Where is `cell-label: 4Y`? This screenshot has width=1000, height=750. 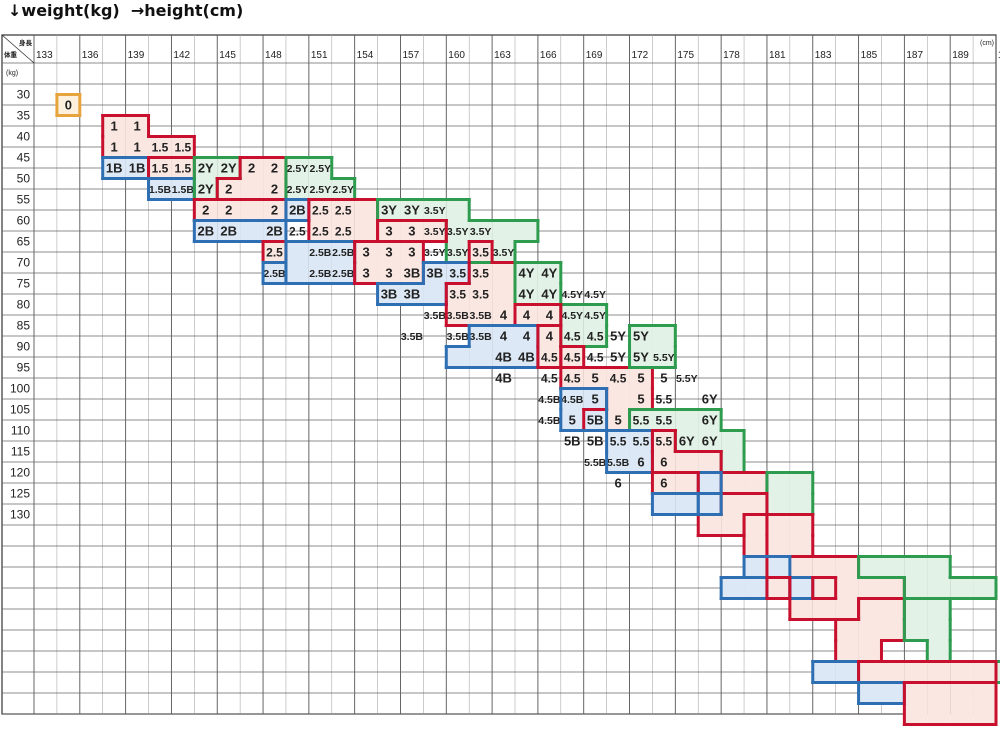
cell-label: 4Y is located at coordinates (549, 273).